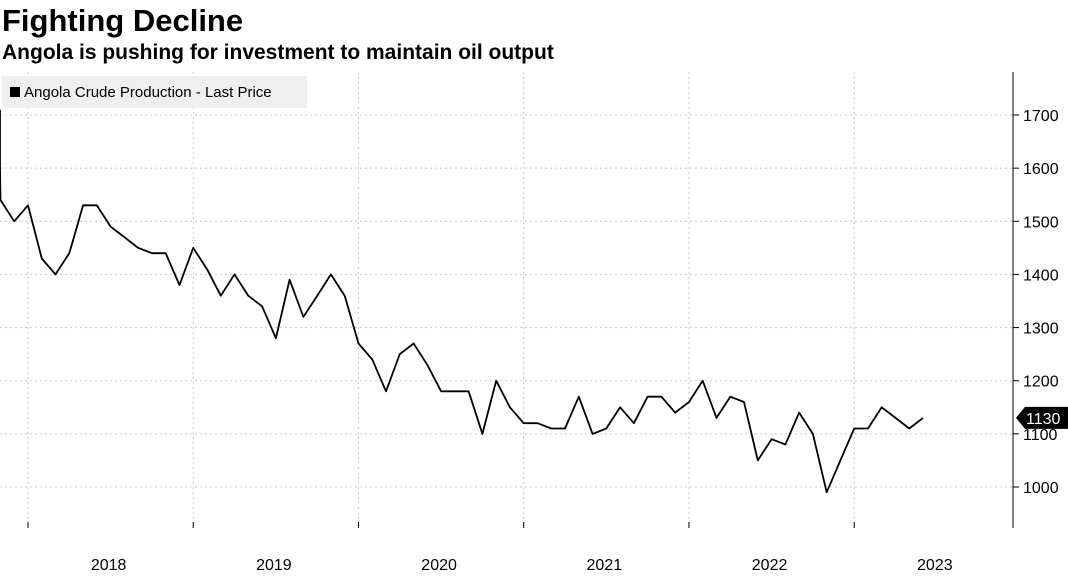  I want to click on last-value-badge, so click(1042, 417).